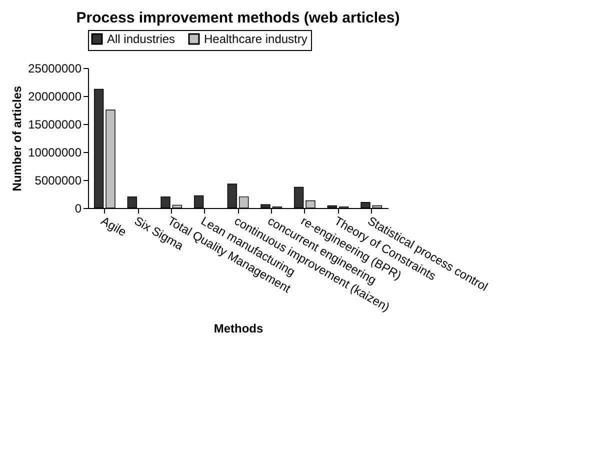 The width and height of the screenshot is (616, 452). Describe the element at coordinates (58, 181) in the screenshot. I see `y-tick-label: 5000000` at that location.